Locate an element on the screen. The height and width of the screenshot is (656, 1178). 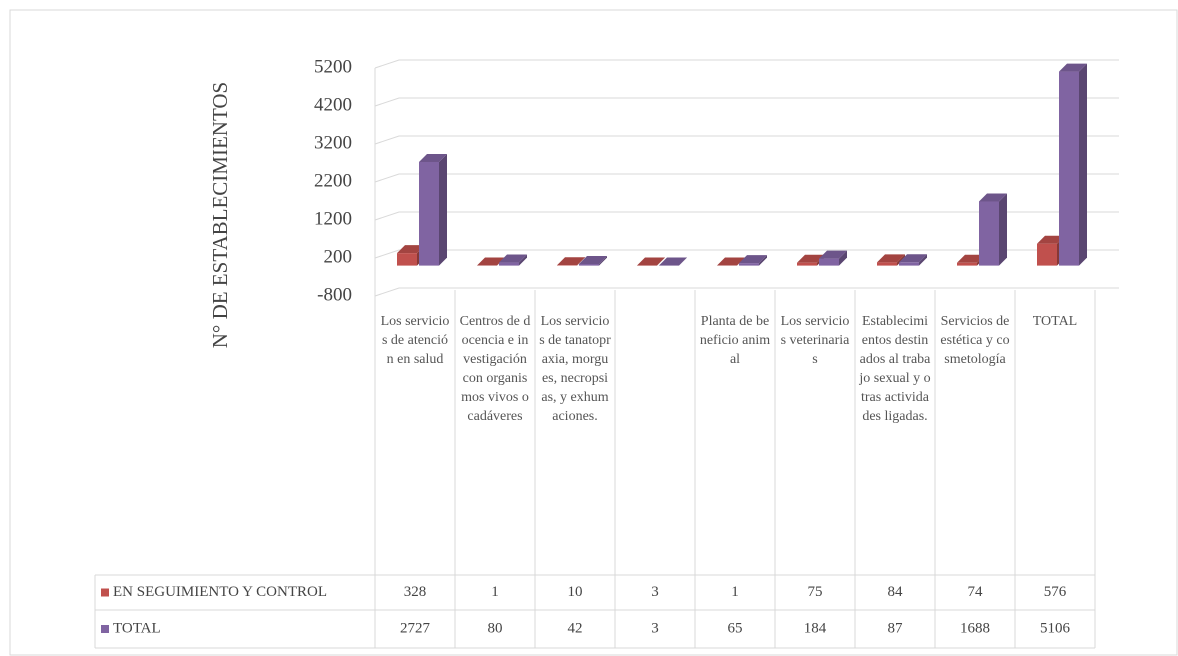
legend-label: TOTAL is located at coordinates (137, 628).